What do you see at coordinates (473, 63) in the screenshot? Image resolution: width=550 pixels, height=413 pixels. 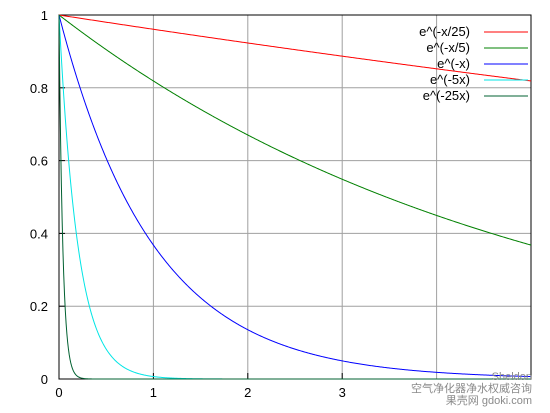 I see `legend: e^(-x/25)e^(-x/5)e^(-x)e^(-5x)e^(-25x)` at bounding box center [473, 63].